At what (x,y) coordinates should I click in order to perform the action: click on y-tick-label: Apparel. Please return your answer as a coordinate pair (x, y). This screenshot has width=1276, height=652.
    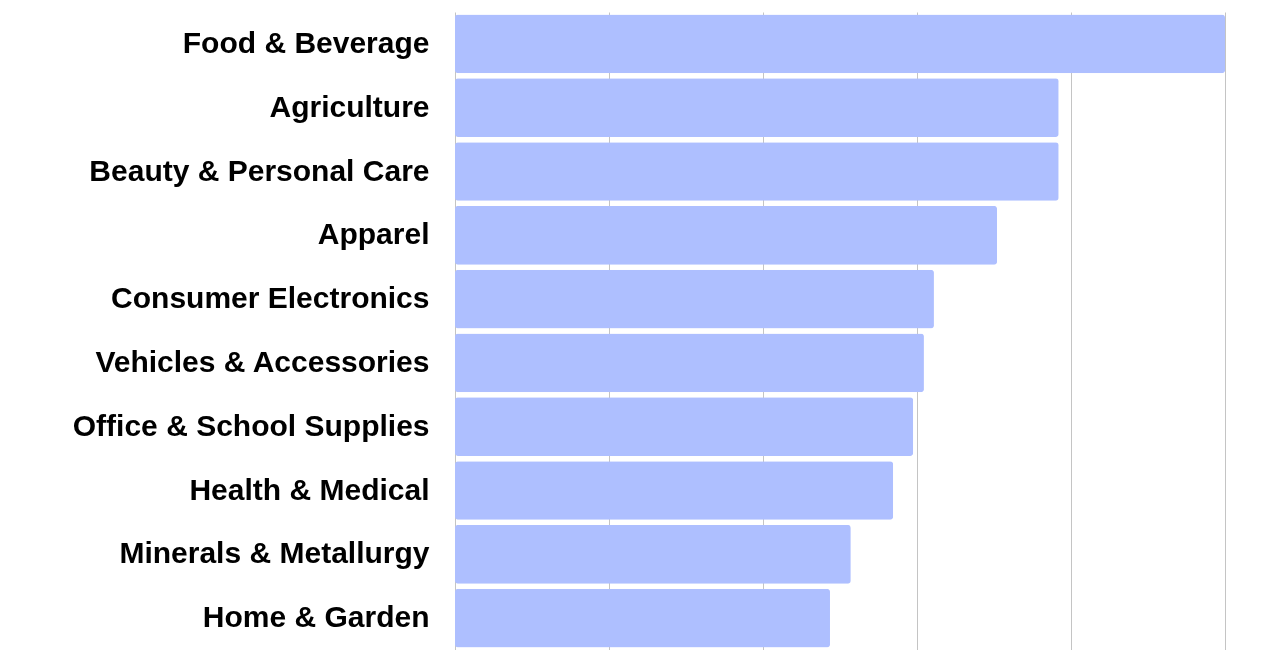
    Looking at the image, I should click on (373, 234).